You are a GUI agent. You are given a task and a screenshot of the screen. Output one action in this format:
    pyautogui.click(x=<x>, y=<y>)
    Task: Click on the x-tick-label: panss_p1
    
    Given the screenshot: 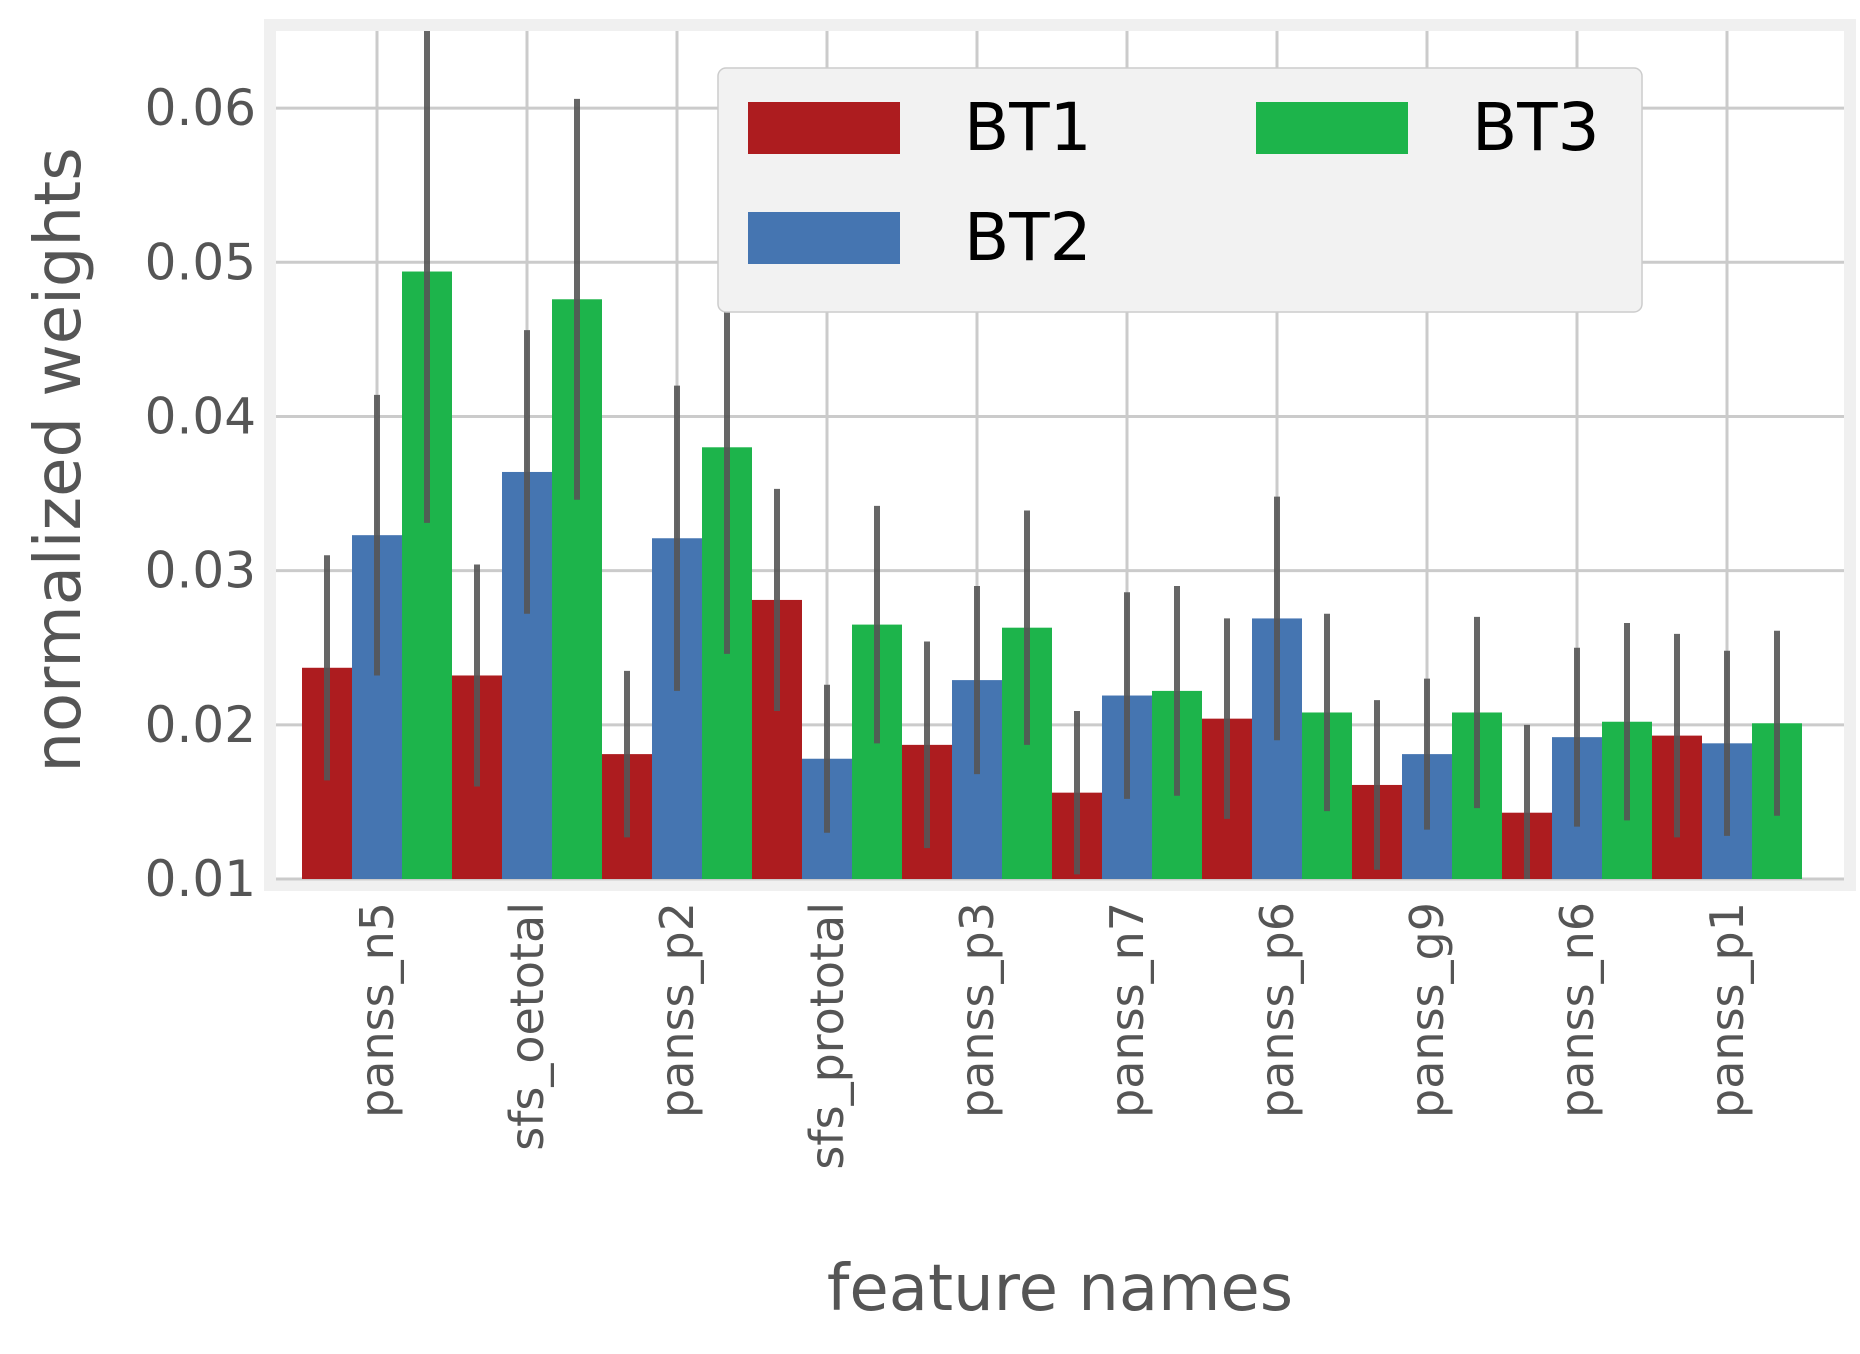 What is the action you would take?
    pyautogui.click(x=1727, y=1010)
    